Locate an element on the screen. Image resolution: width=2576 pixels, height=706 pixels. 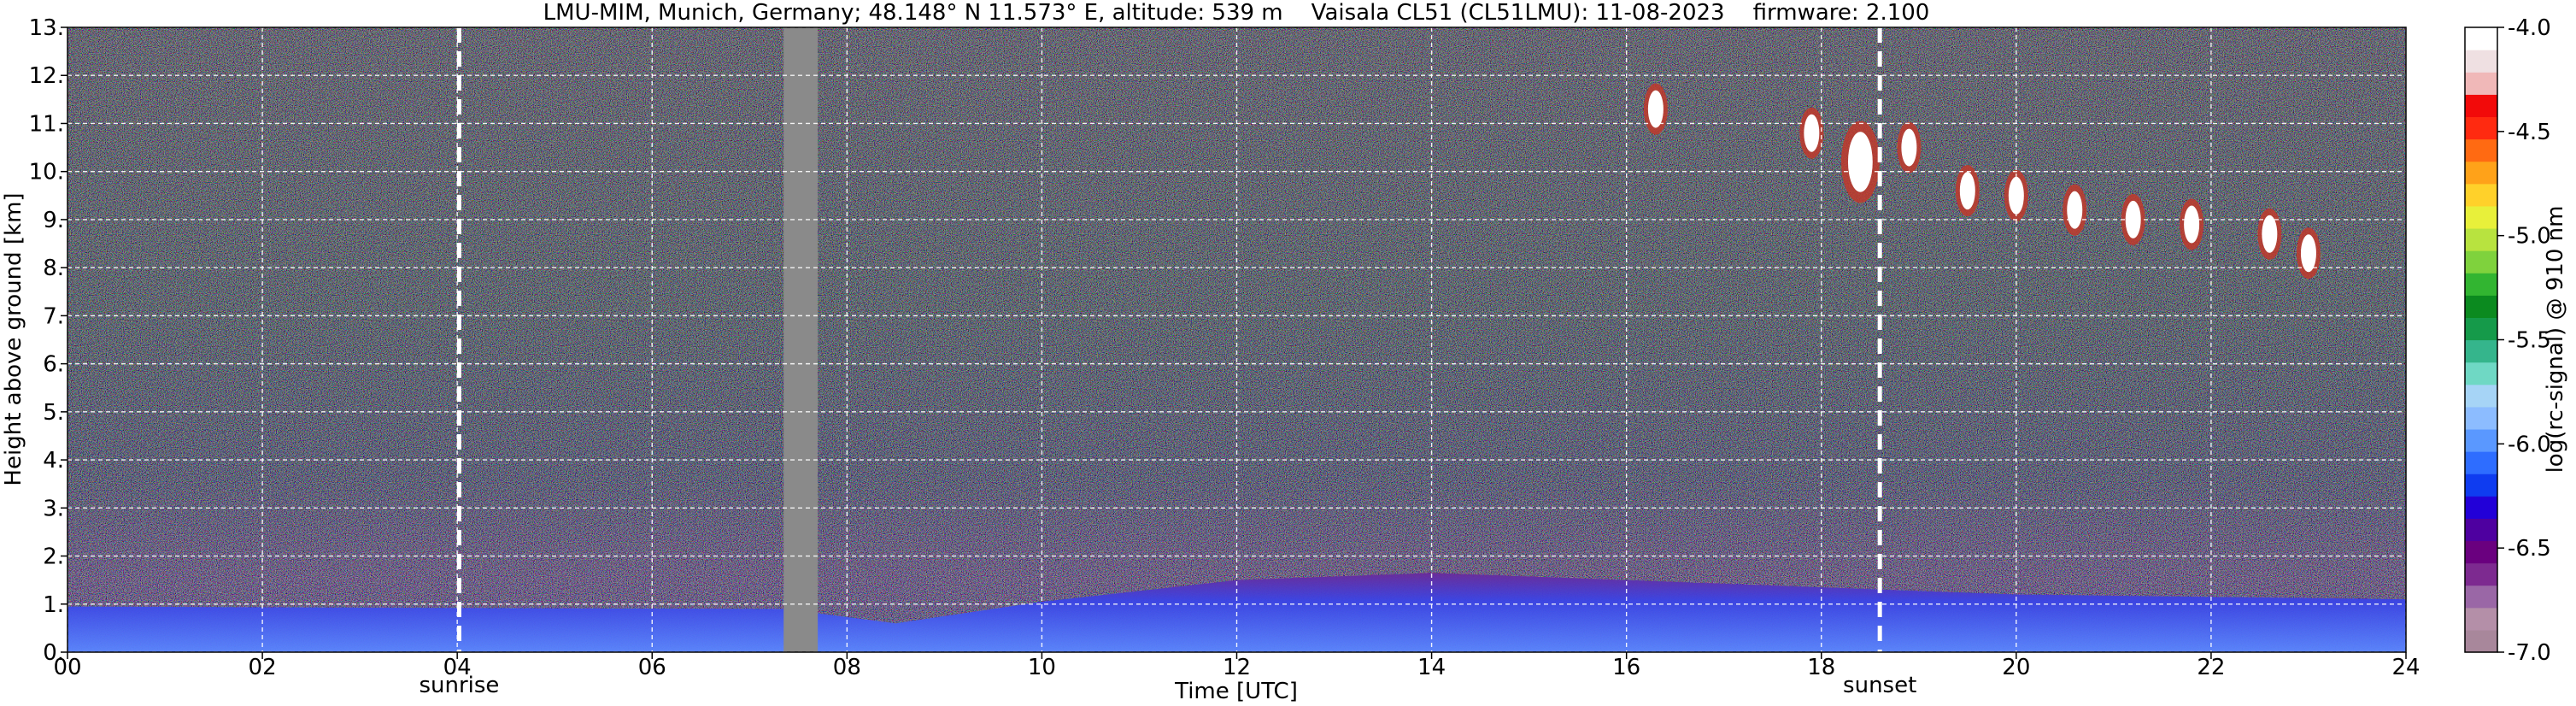
annotation-labels: sunrise sunset is located at coordinates (1167, 685).